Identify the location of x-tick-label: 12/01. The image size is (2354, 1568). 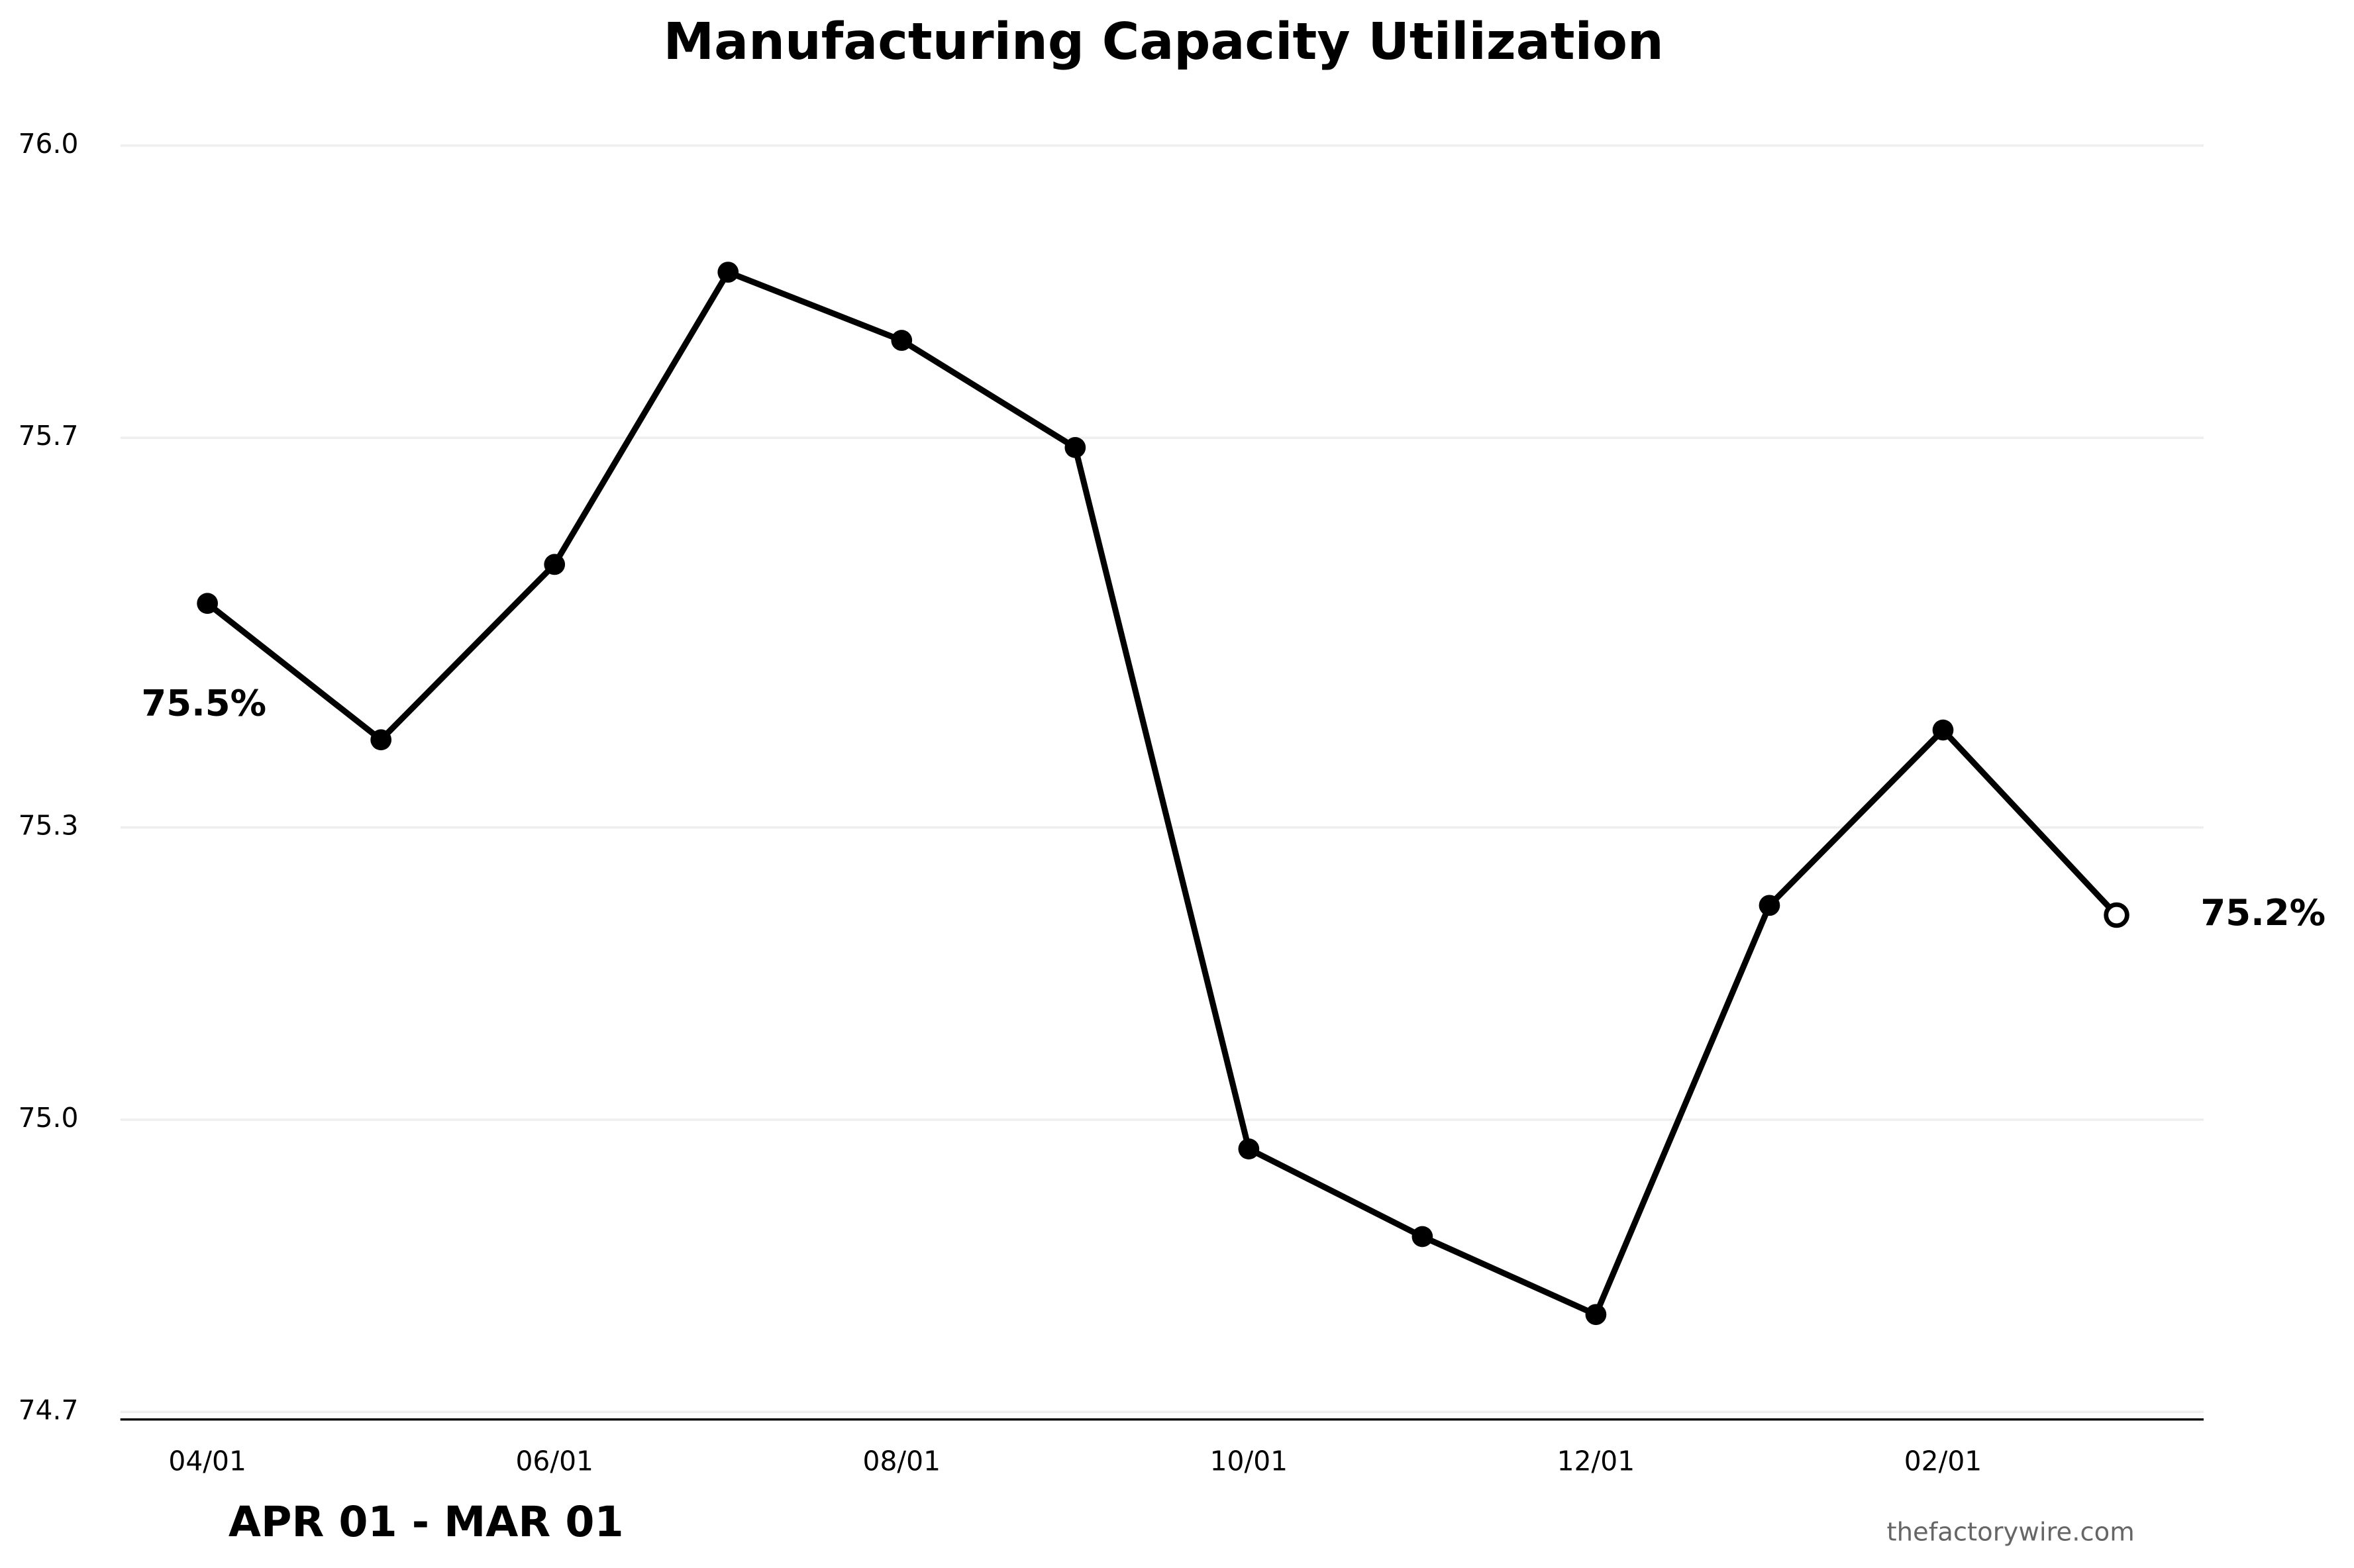
(1596, 1461).